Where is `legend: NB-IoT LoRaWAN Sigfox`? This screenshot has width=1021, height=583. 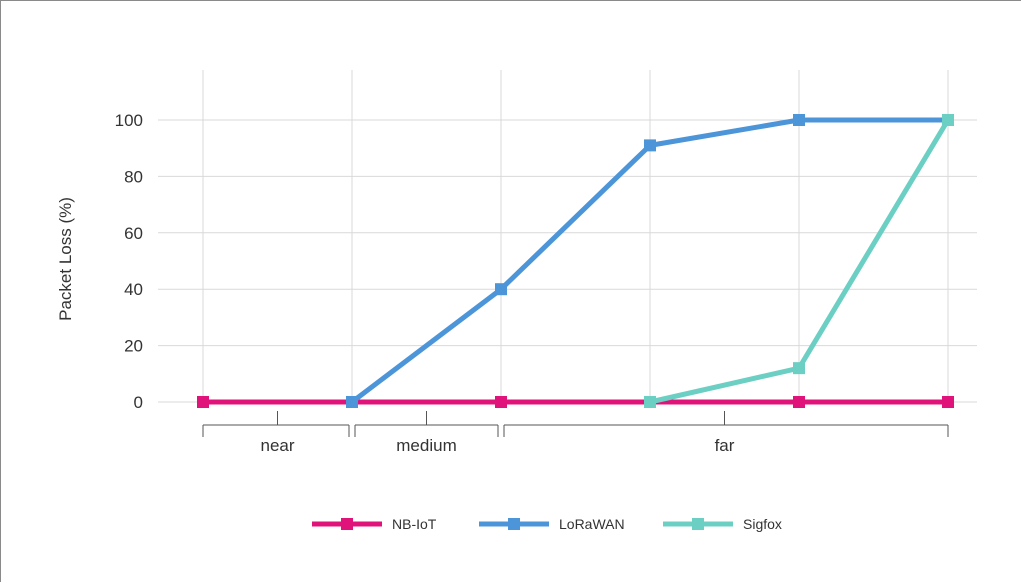 legend: NB-IoT LoRaWAN Sigfox is located at coordinates (547, 524).